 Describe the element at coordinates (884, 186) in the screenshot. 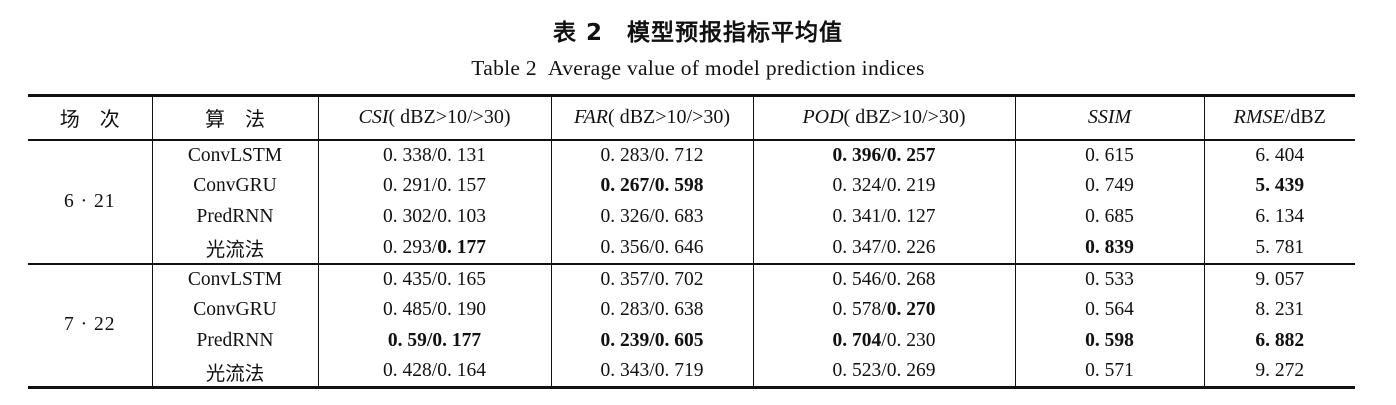

I see `value-cell: 0. 324/0. 219` at that location.